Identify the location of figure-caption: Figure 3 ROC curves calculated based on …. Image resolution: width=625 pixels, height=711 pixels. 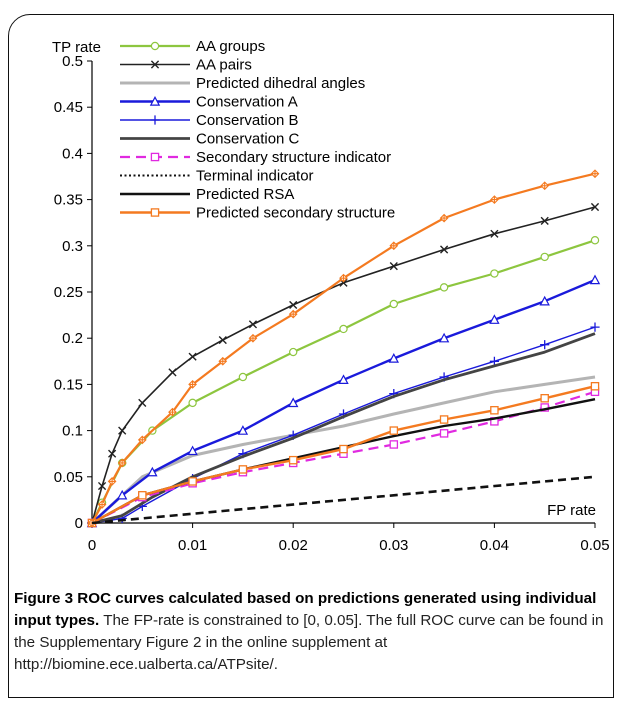
(310, 632).